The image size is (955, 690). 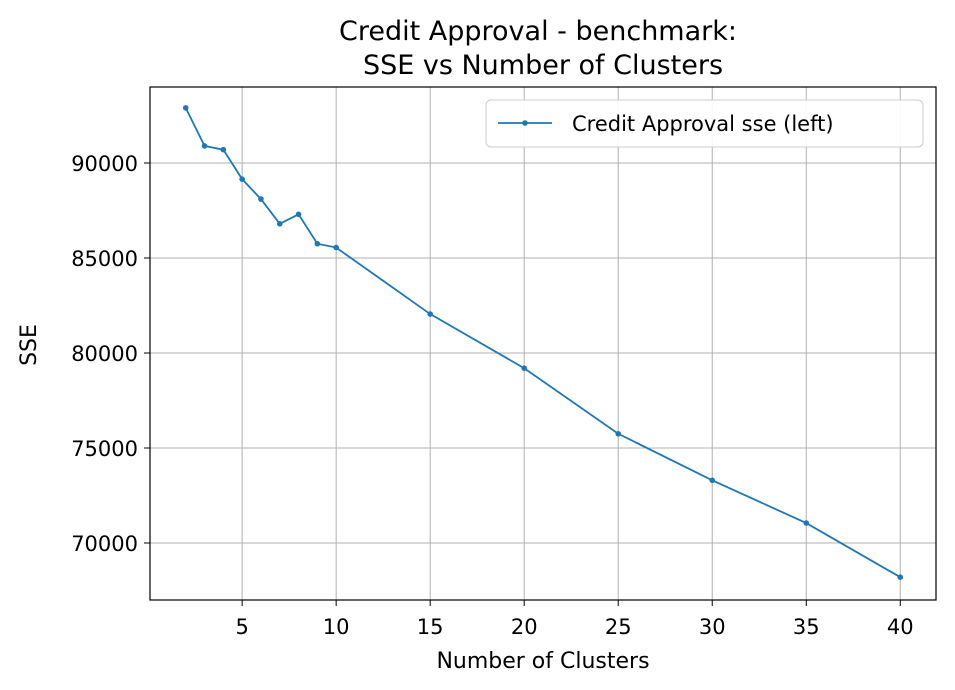 What do you see at coordinates (104, 164) in the screenshot?
I see `y-tick-label: 90000` at bounding box center [104, 164].